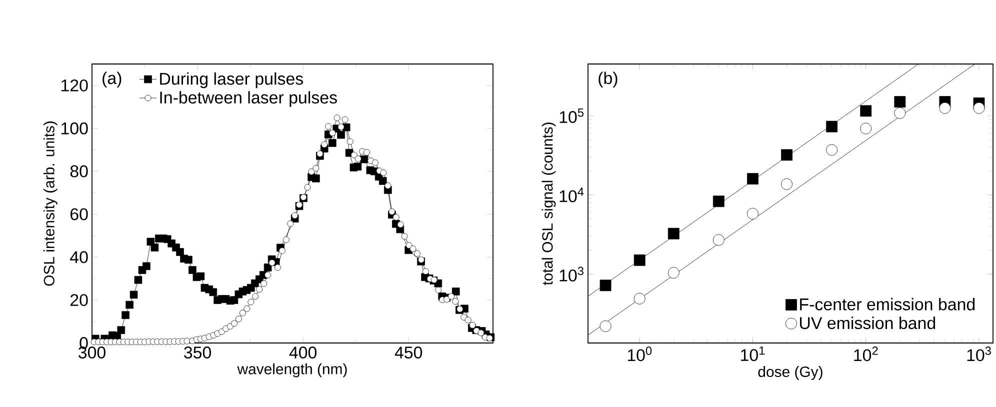 Image resolution: width=996 pixels, height=407 pixels. Describe the element at coordinates (979, 354) in the screenshot. I see `x-tick-label: 10$^{3}$` at that location.